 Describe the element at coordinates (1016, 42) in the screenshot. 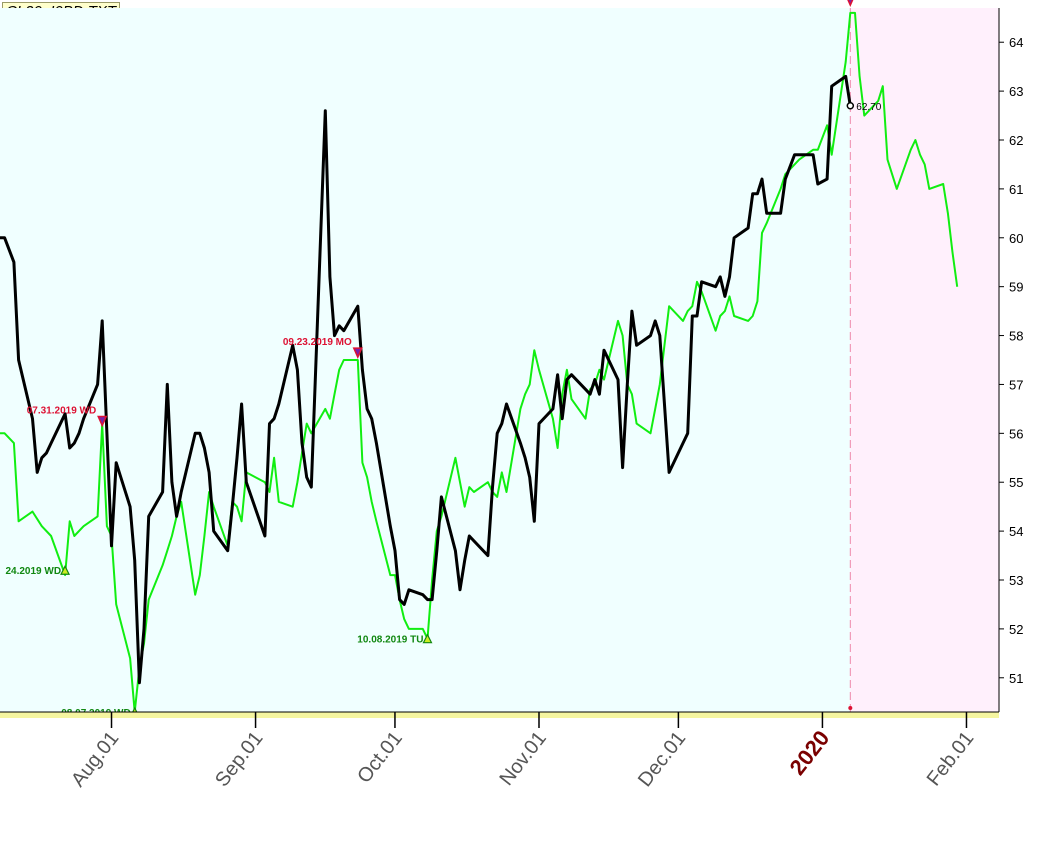

I see `y-tick-label: 64` at that location.